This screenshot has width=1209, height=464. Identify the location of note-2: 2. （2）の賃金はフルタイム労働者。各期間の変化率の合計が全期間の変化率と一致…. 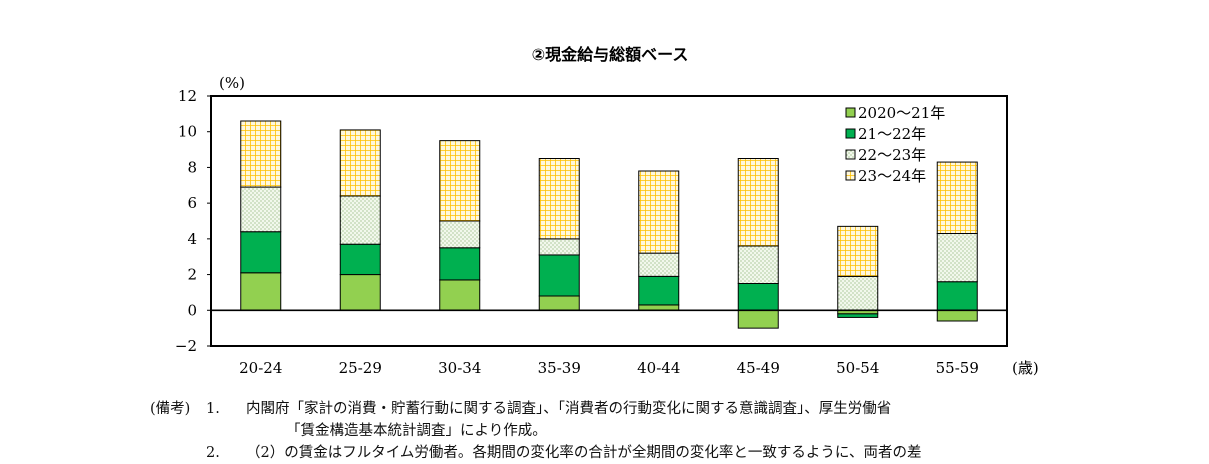
(536, 453).